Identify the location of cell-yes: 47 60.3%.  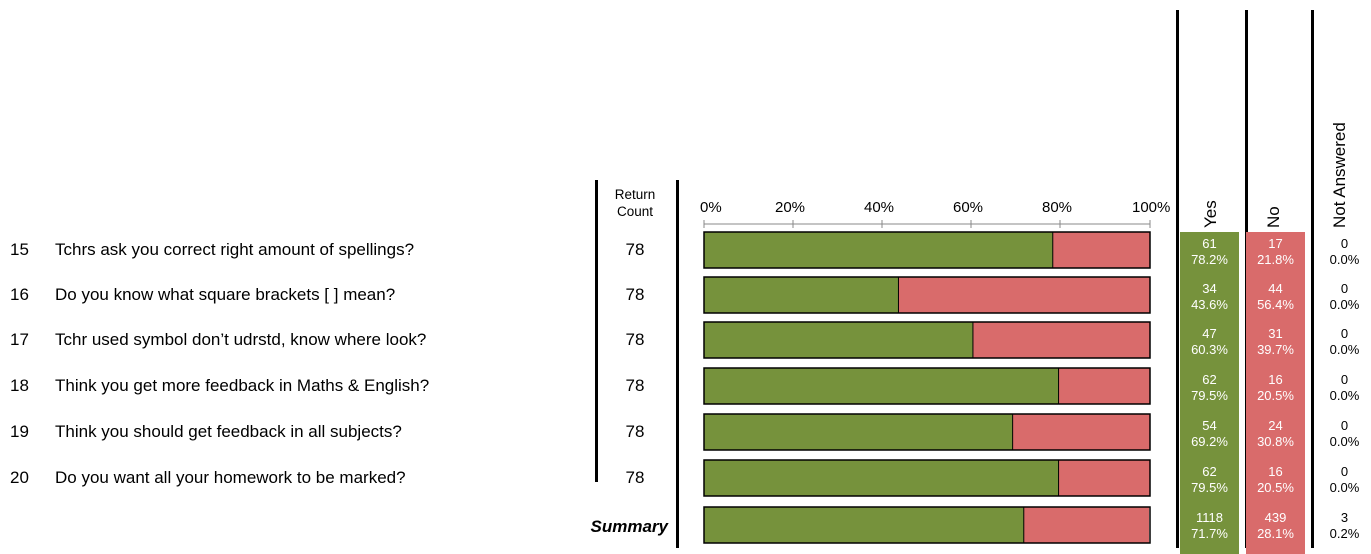
(1209, 346).